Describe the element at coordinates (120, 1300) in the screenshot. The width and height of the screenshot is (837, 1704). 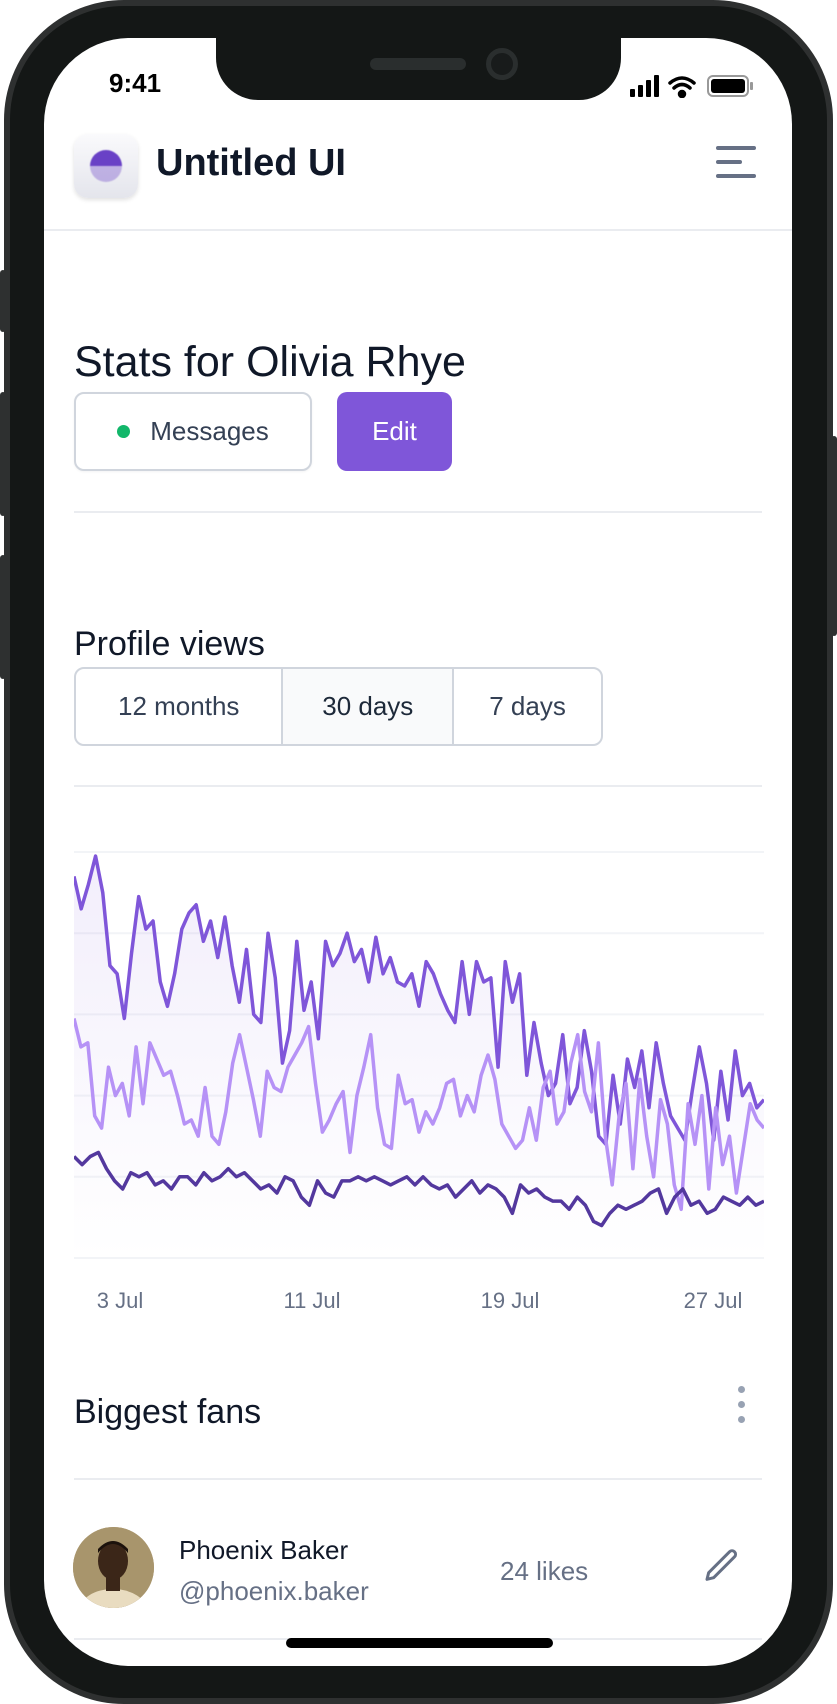
I see `x-tick-label: 3 Jul` at that location.